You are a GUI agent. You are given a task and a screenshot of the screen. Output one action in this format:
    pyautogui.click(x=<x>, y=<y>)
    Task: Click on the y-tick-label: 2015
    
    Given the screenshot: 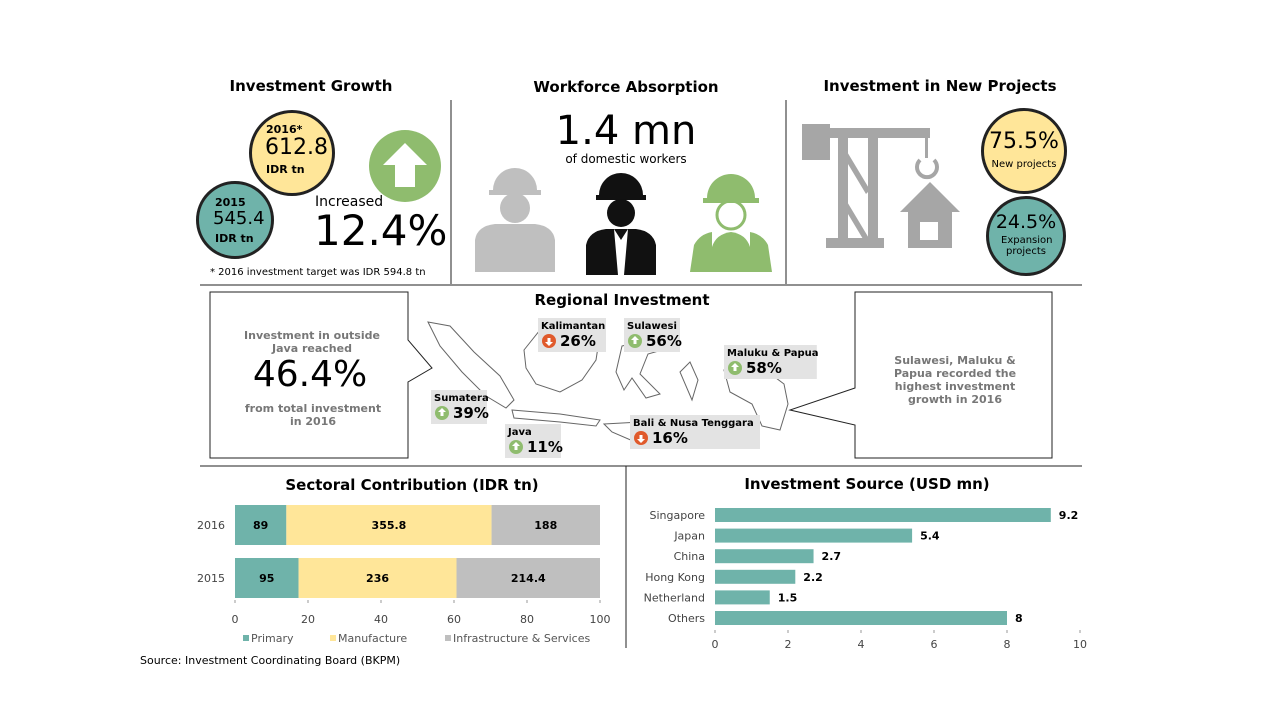 What is the action you would take?
    pyautogui.click(x=211, y=578)
    